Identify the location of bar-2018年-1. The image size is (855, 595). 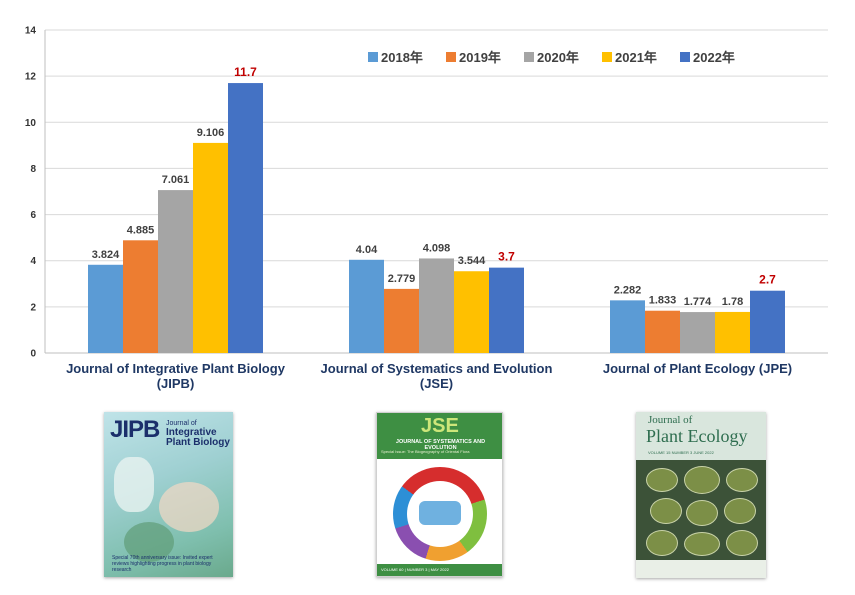
(366, 306).